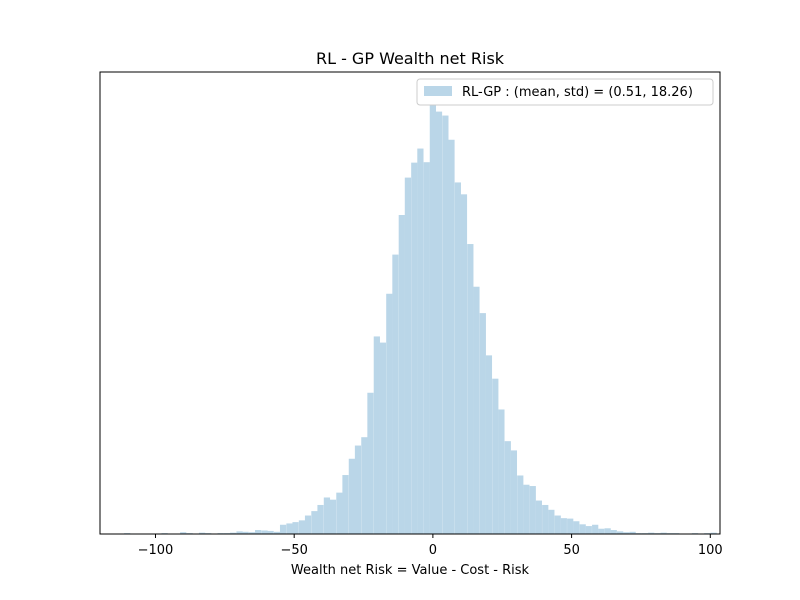  I want to click on legend: RL-GP : (mean, std) = (0.51, 18.26), so click(565, 92).